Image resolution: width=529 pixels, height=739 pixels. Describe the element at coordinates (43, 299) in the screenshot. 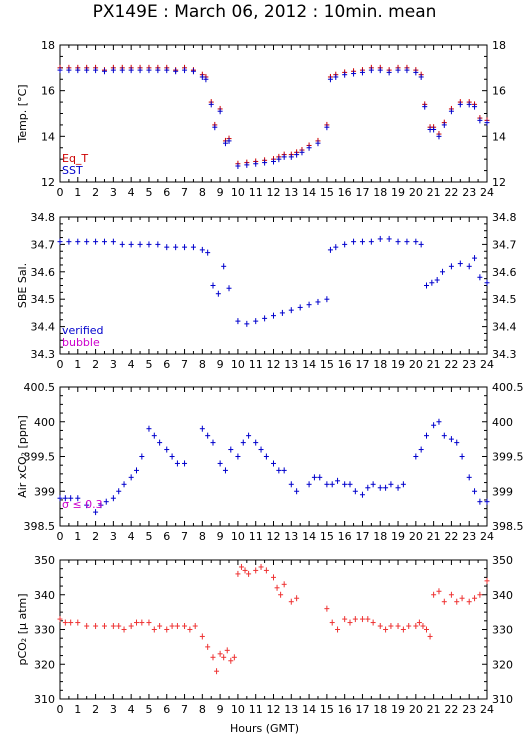

I see `y-tick-label: 34.5` at that location.